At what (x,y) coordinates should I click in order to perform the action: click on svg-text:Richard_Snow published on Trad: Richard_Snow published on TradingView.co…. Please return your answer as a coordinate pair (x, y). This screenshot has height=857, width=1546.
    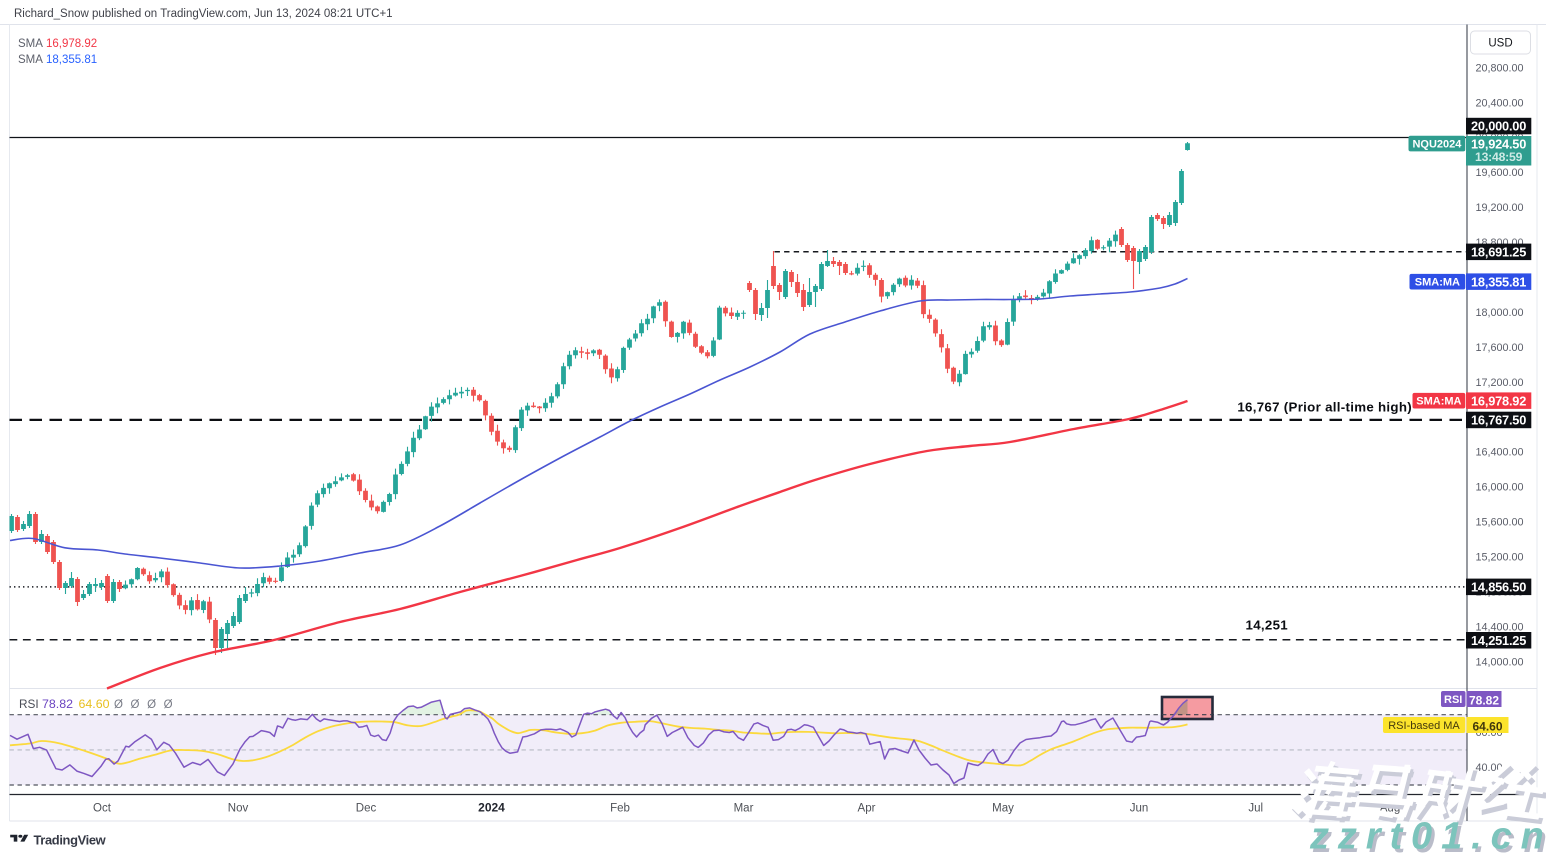
    Looking at the image, I should click on (203, 14).